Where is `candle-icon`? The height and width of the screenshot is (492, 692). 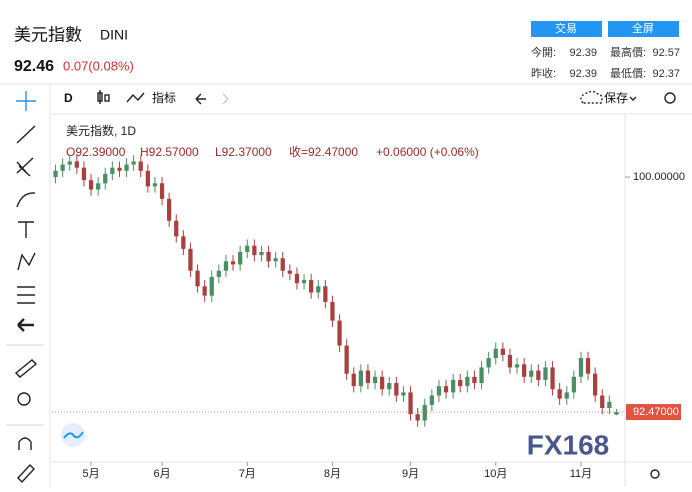 candle-icon is located at coordinates (103, 97).